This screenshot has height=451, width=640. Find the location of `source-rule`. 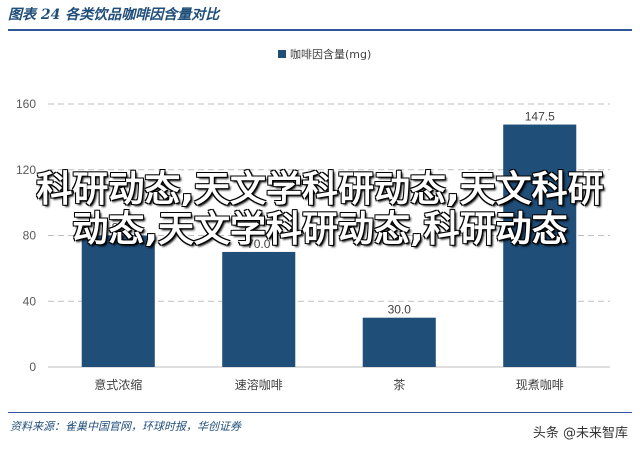

source-rule is located at coordinates (320, 412).